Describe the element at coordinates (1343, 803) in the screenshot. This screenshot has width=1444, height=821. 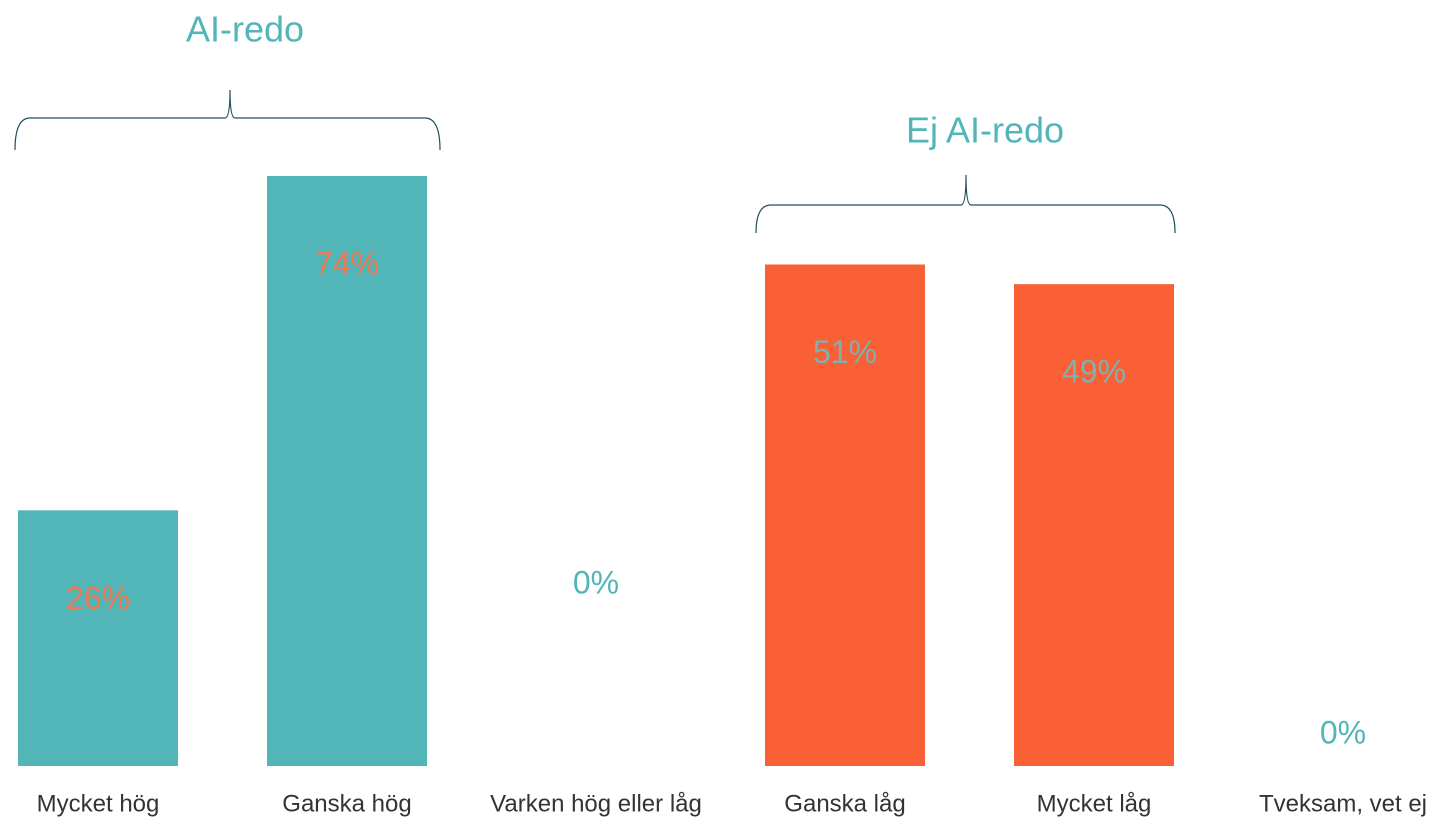
I see `x-tick-label: Tveksam, vet ej` at that location.